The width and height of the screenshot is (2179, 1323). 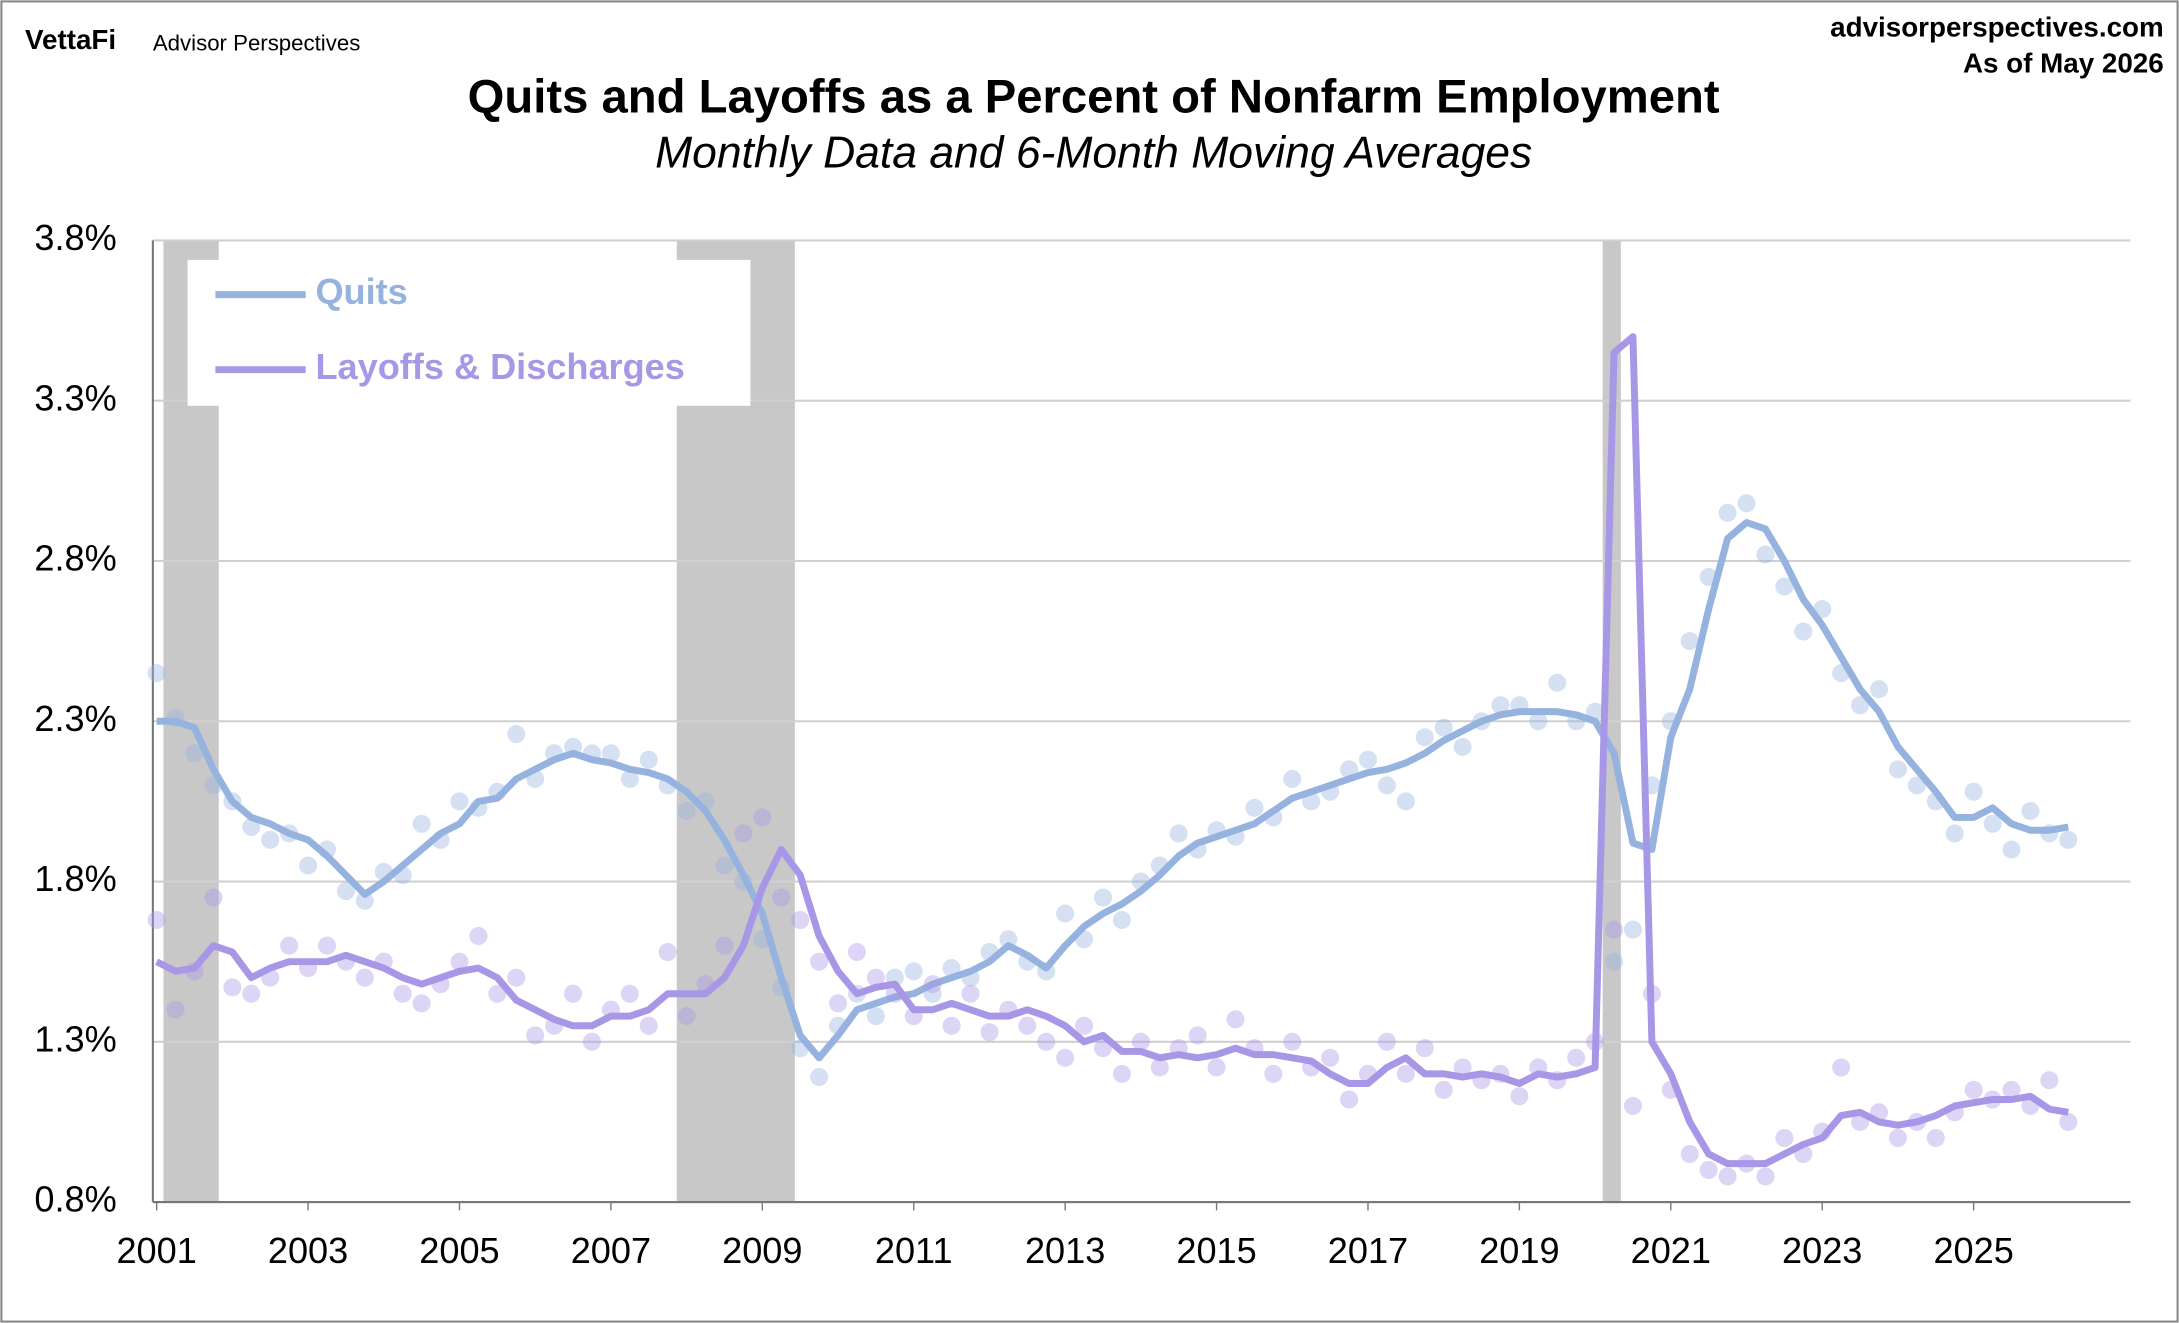 I want to click on y-tick-label: 1.8%, so click(x=75, y=878).